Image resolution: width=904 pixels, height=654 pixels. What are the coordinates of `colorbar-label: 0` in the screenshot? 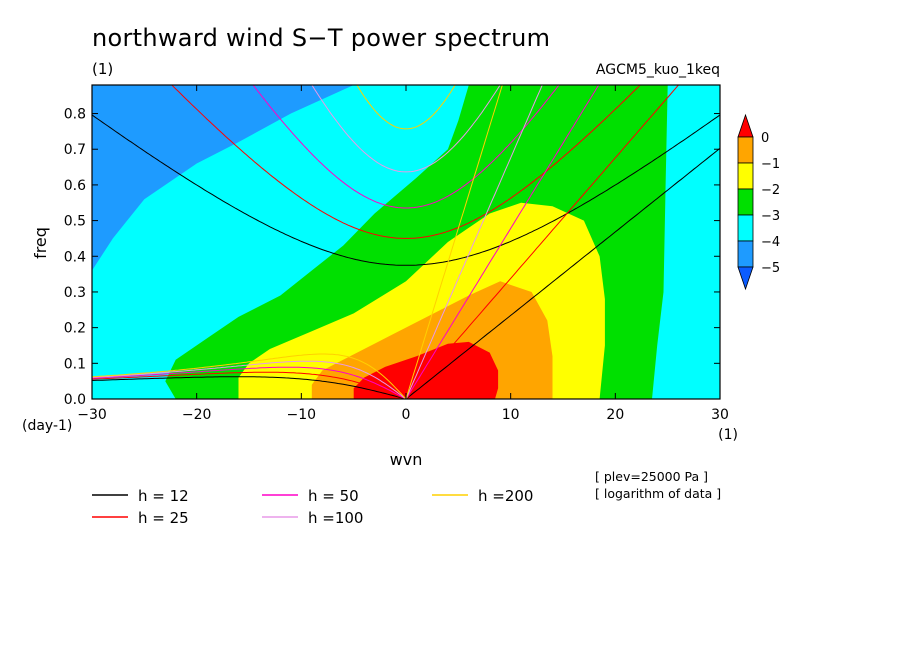 It's located at (765, 138).